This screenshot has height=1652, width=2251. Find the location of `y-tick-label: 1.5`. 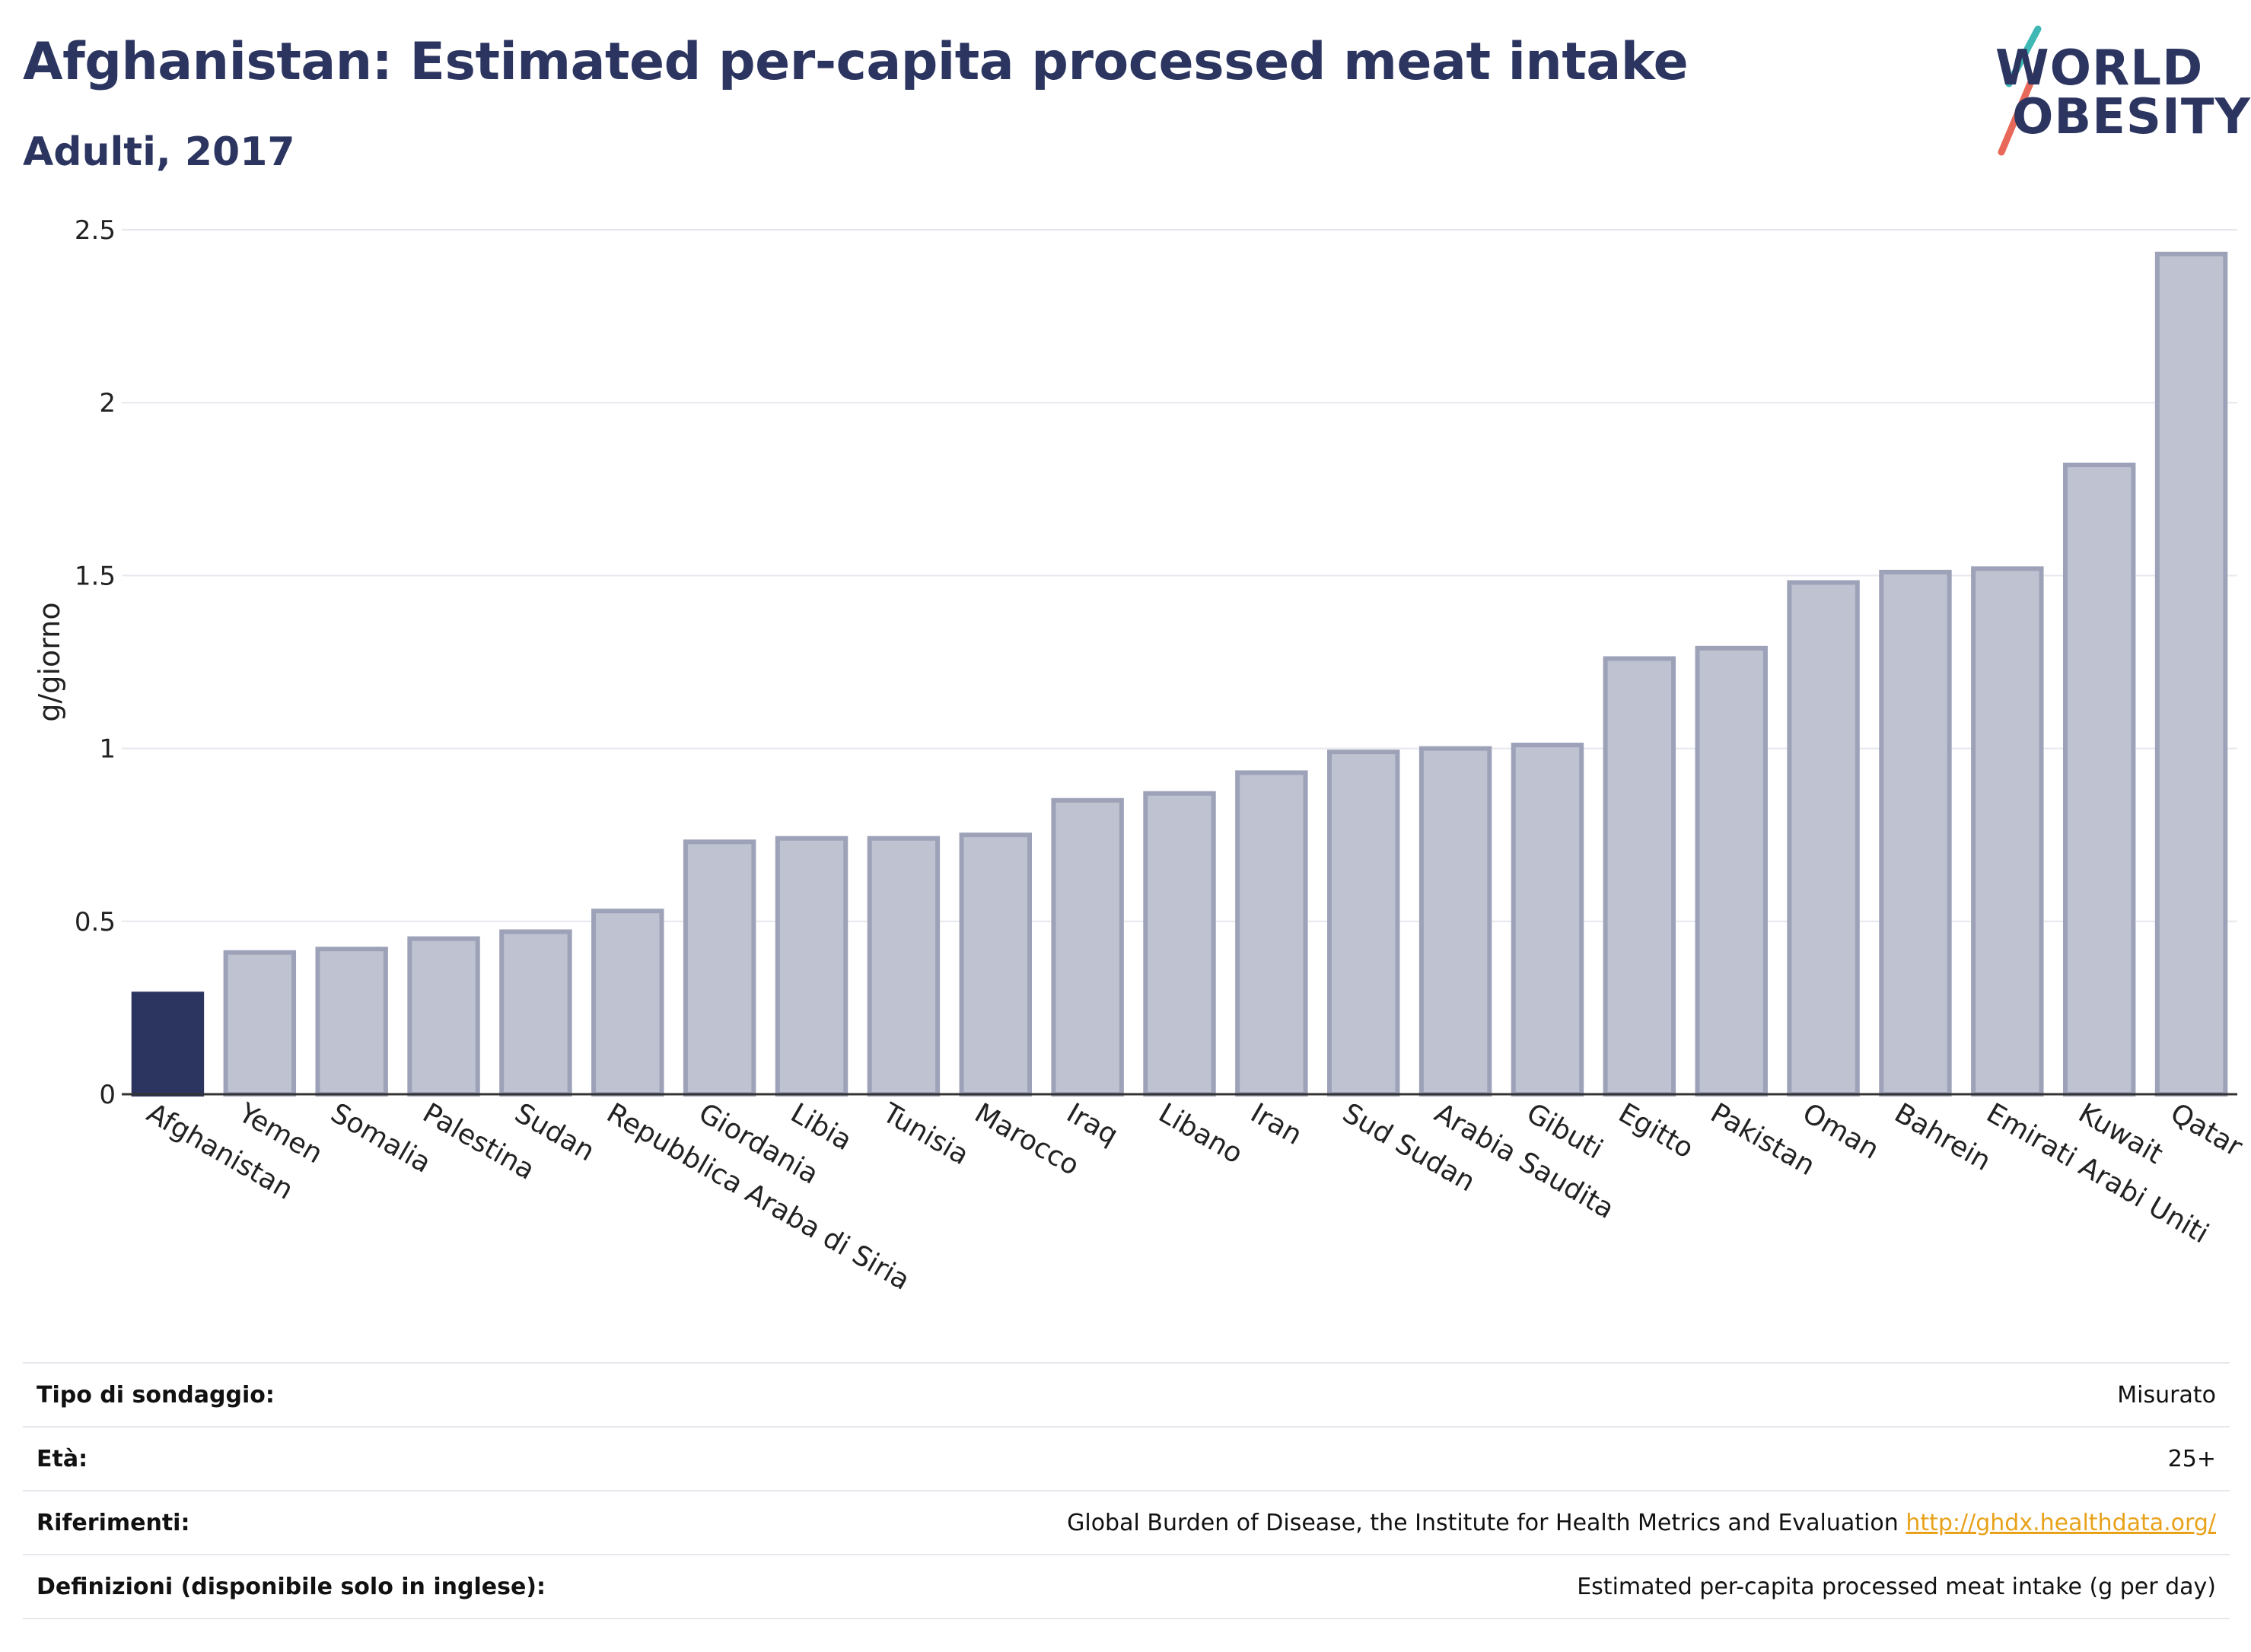

y-tick-label: 1.5 is located at coordinates (95, 576).